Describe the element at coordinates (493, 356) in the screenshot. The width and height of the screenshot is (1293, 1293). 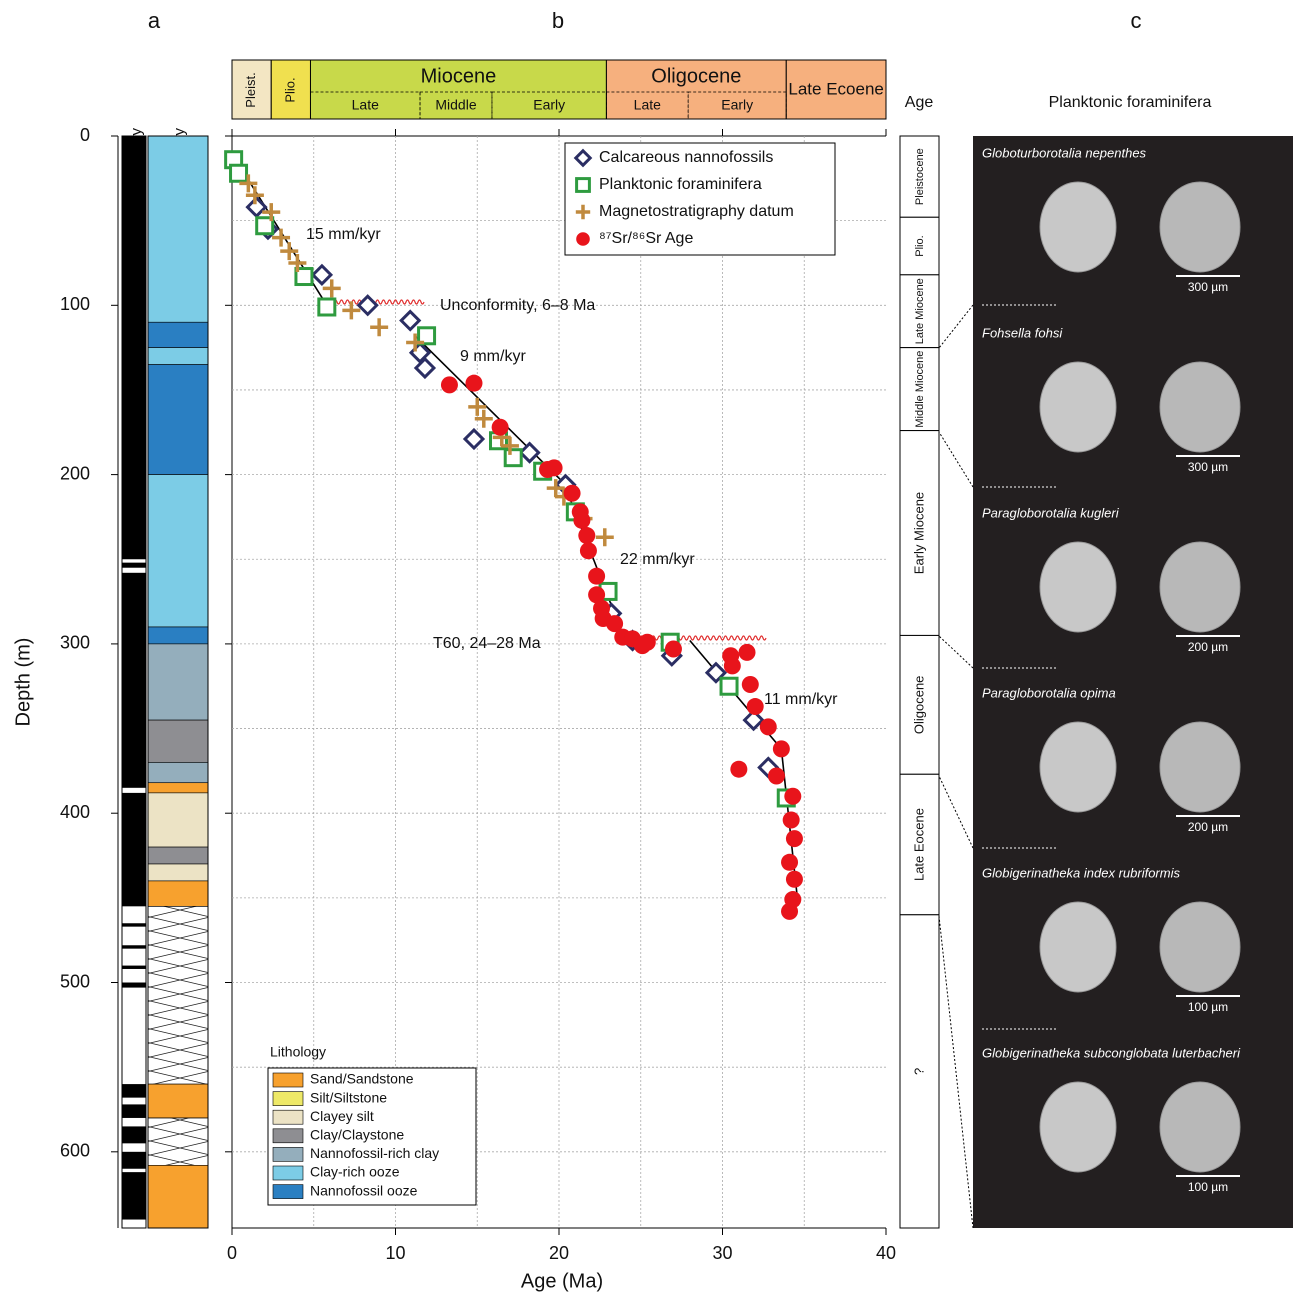
I see `annotation: 9 mm/kyr` at that location.